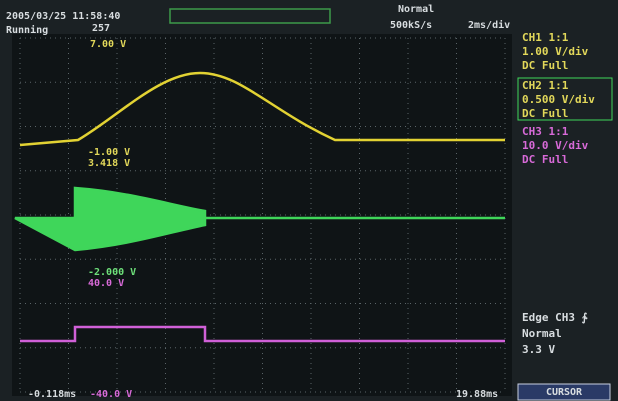 The width and height of the screenshot is (618, 401). I want to click on ch1-name: CH1 1:1, so click(545, 37).